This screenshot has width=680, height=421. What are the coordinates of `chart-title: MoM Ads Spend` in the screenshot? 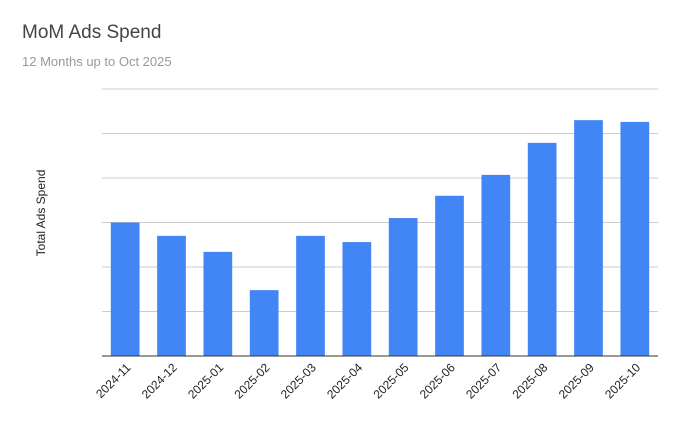 It's located at (91, 32).